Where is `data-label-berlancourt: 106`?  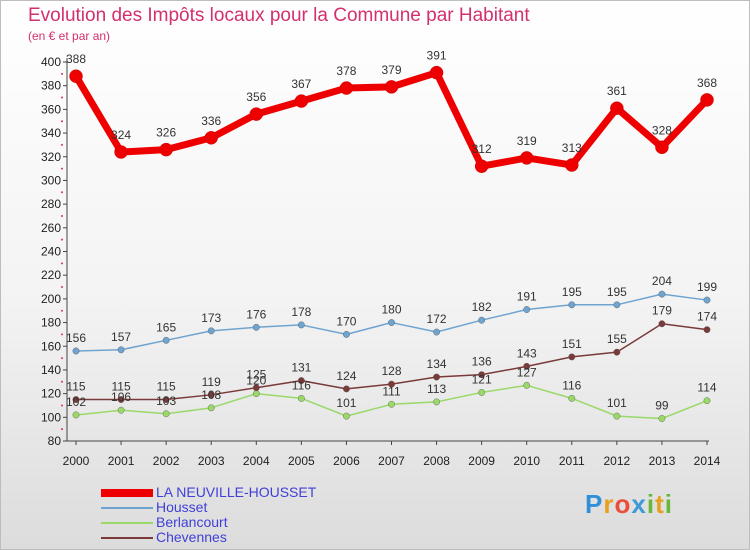
data-label-berlancourt: 106 is located at coordinates (121, 397).